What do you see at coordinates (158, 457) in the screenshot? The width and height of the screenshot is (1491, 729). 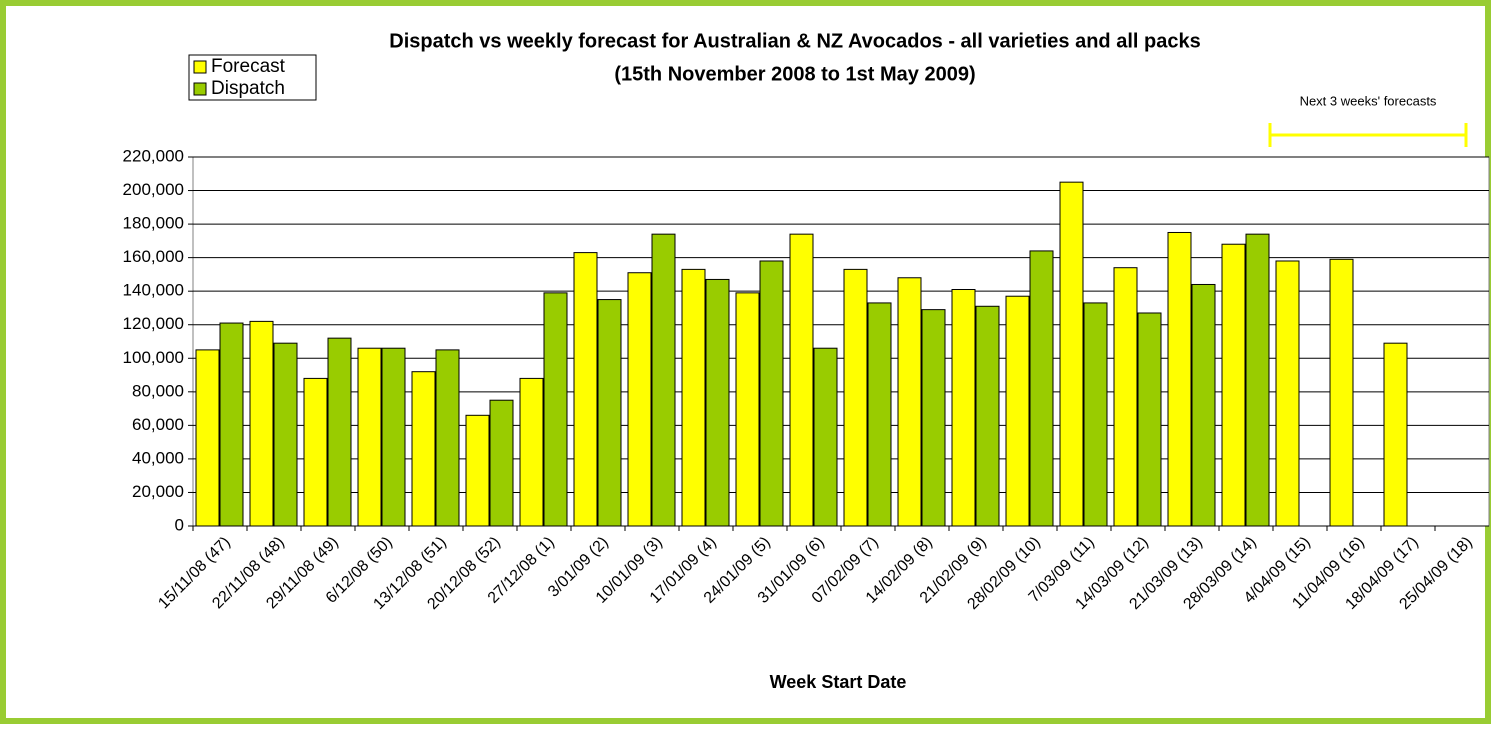 I see `y-tick-label: 40,000` at bounding box center [158, 457].